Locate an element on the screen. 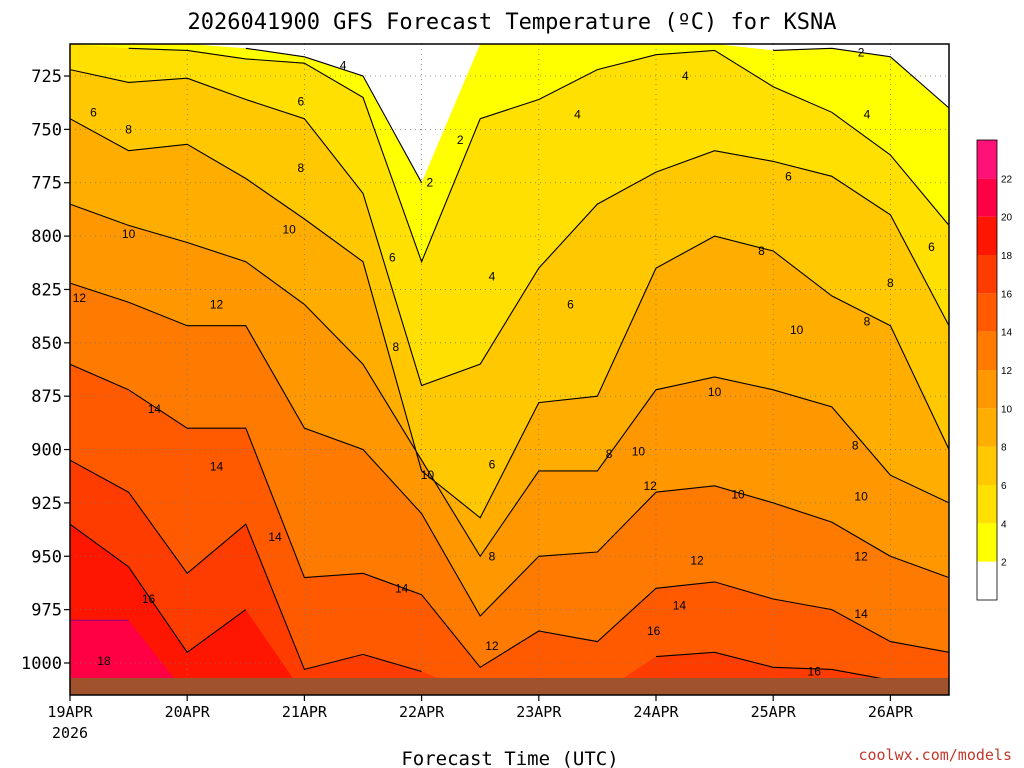 The image size is (1024, 768). x-year-label: 2026 is located at coordinates (70, 733).